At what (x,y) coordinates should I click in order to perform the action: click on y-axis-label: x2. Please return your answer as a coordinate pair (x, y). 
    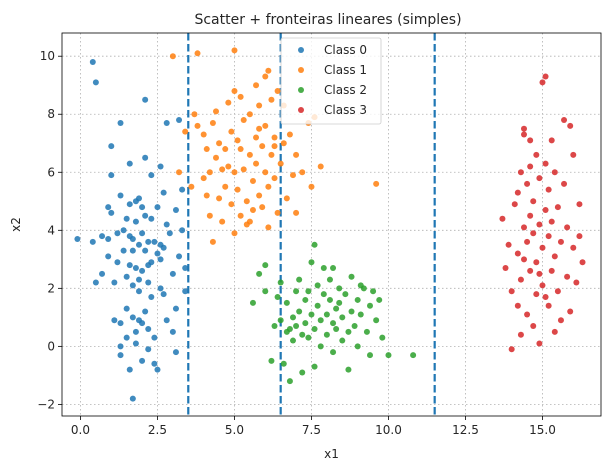
    Looking at the image, I should click on (16, 224).